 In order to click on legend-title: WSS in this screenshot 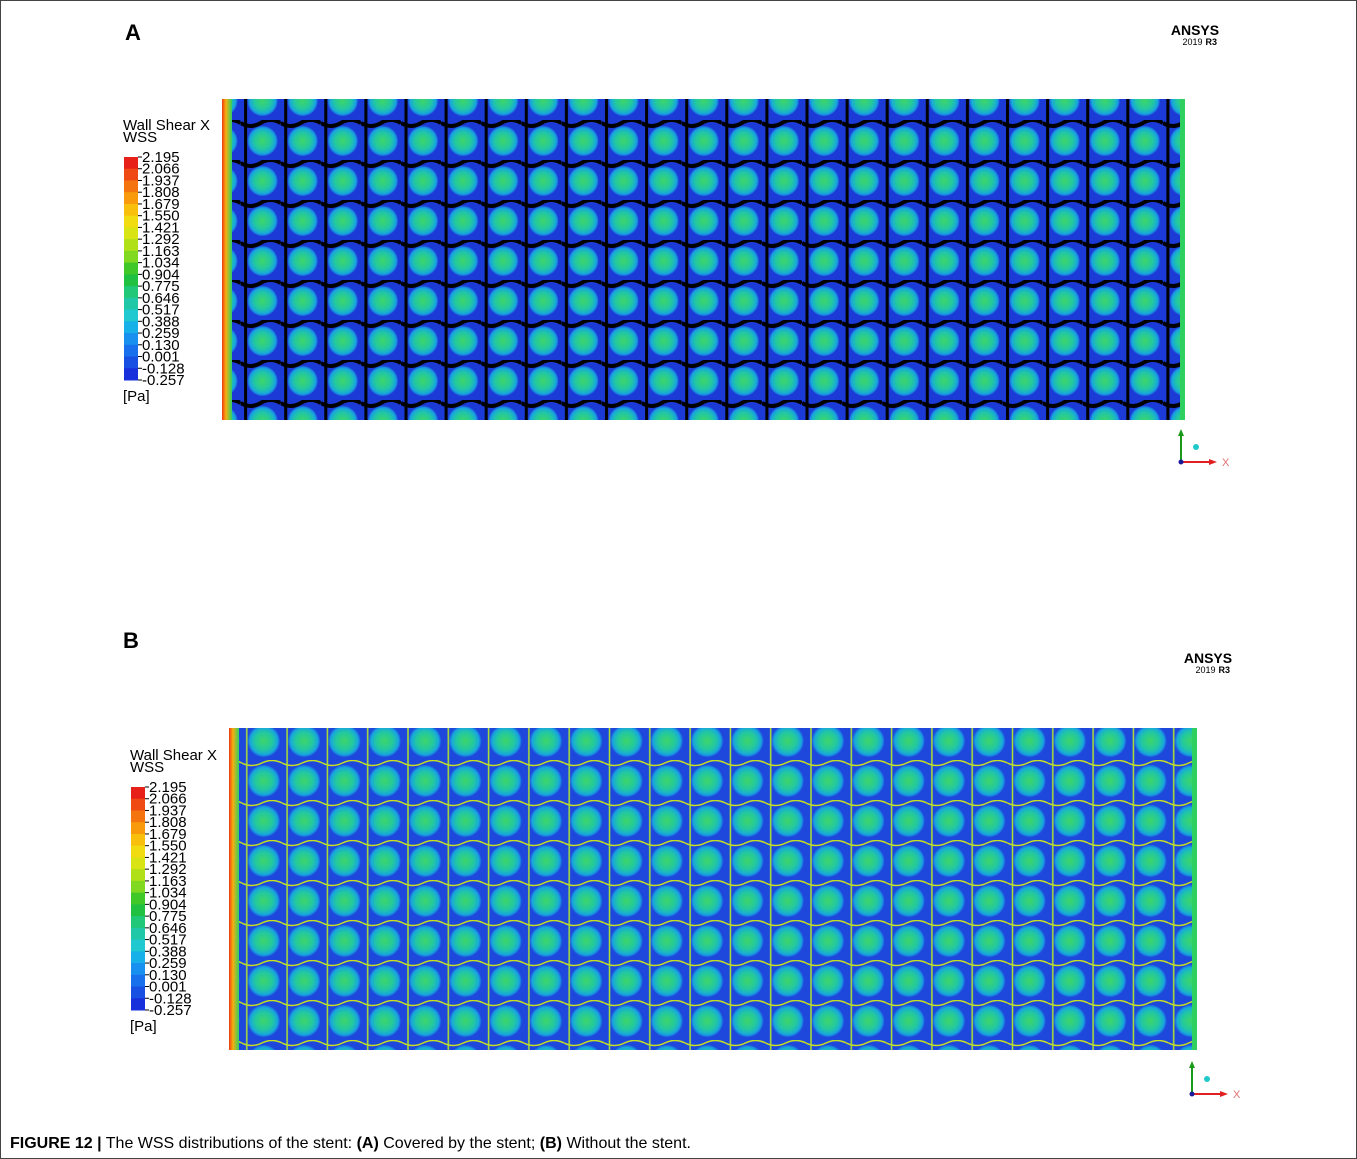, I will do `click(147, 767)`.